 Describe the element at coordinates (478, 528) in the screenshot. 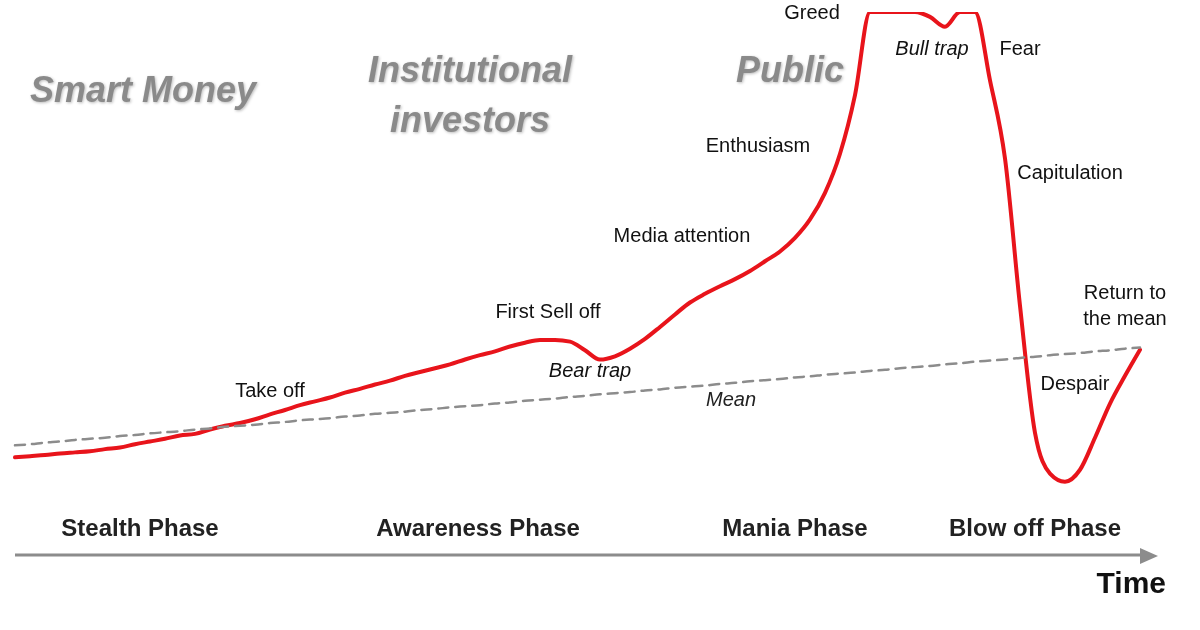

I see `annotation: Awareness Phase` at that location.